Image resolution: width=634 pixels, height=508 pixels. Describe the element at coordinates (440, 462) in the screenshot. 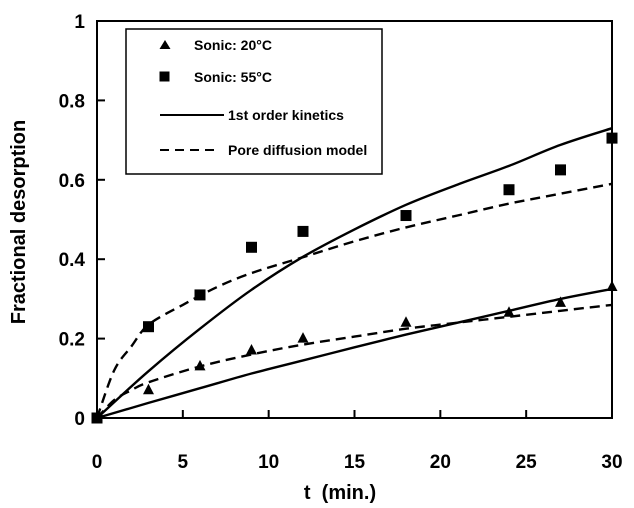

I see `x-tick-label: 20` at that location.